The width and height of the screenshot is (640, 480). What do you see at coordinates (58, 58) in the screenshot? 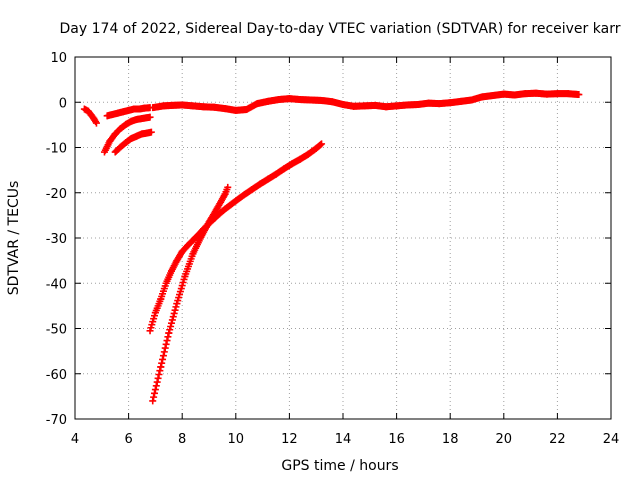
I see `y-tick-label: 10` at bounding box center [58, 58].